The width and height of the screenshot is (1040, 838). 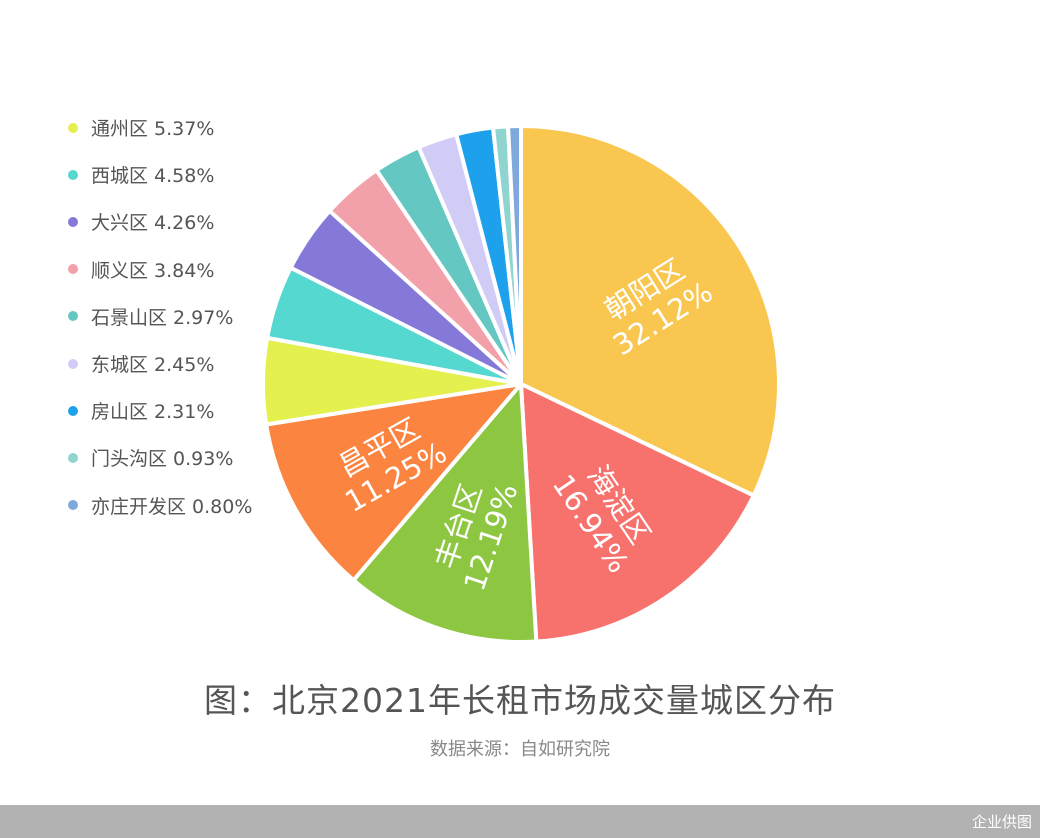 I want to click on legend-name: 房山区, so click(x=120, y=412).